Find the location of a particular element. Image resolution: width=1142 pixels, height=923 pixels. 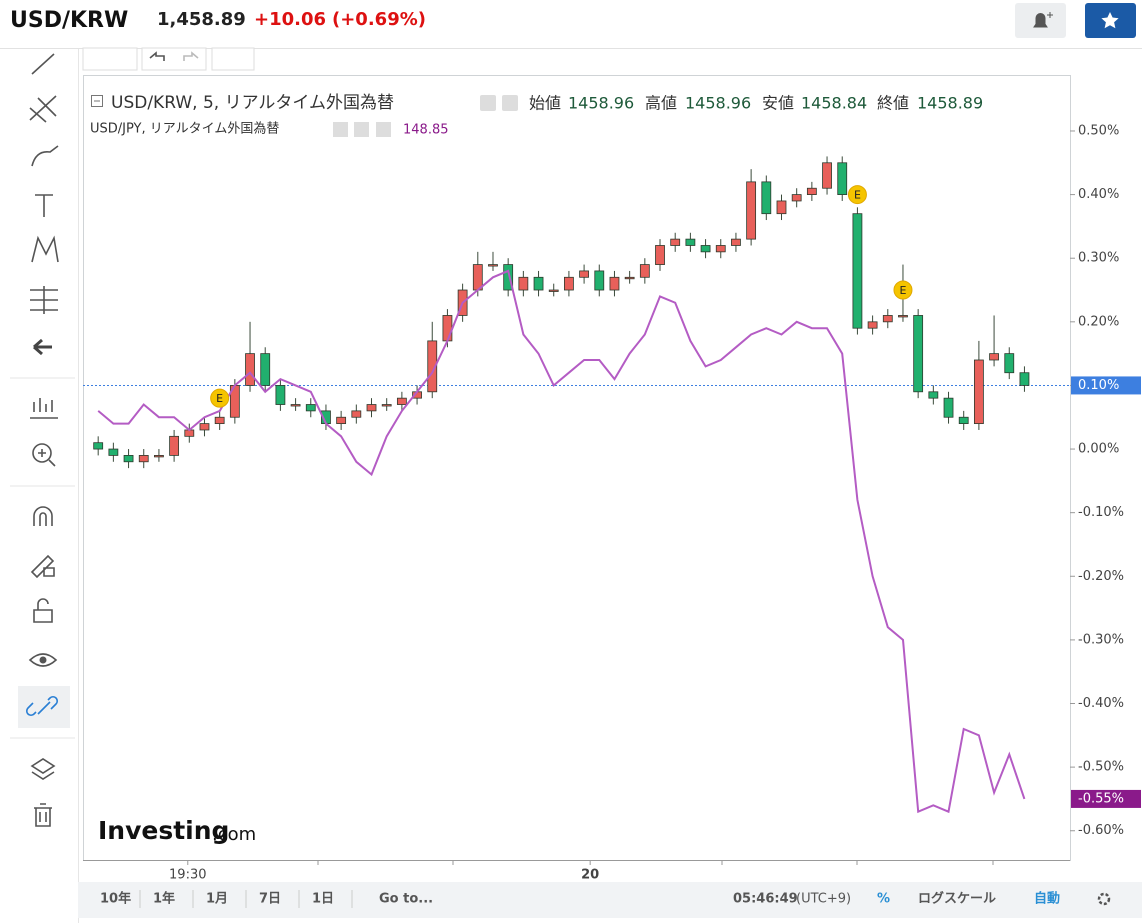

y-tick-label: -0.10% is located at coordinates (1101, 512).